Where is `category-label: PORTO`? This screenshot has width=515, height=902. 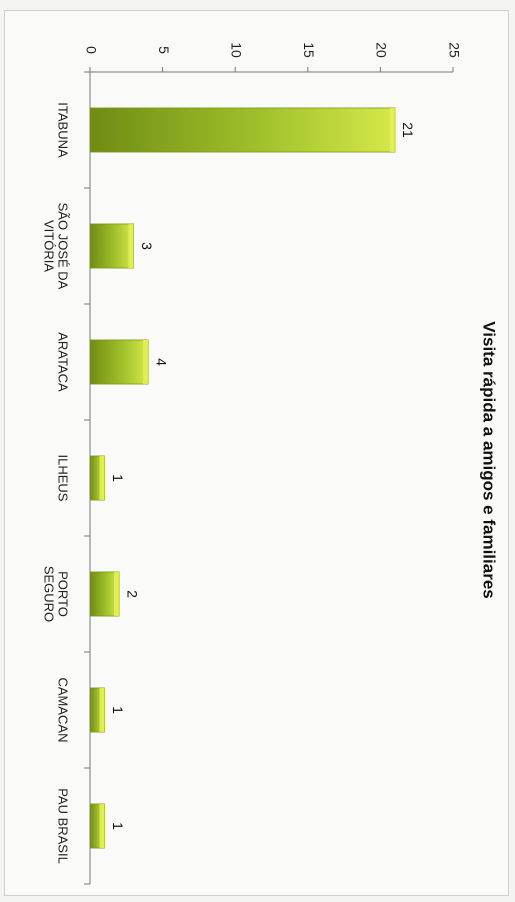
category-label: PORTO is located at coordinates (63, 594).